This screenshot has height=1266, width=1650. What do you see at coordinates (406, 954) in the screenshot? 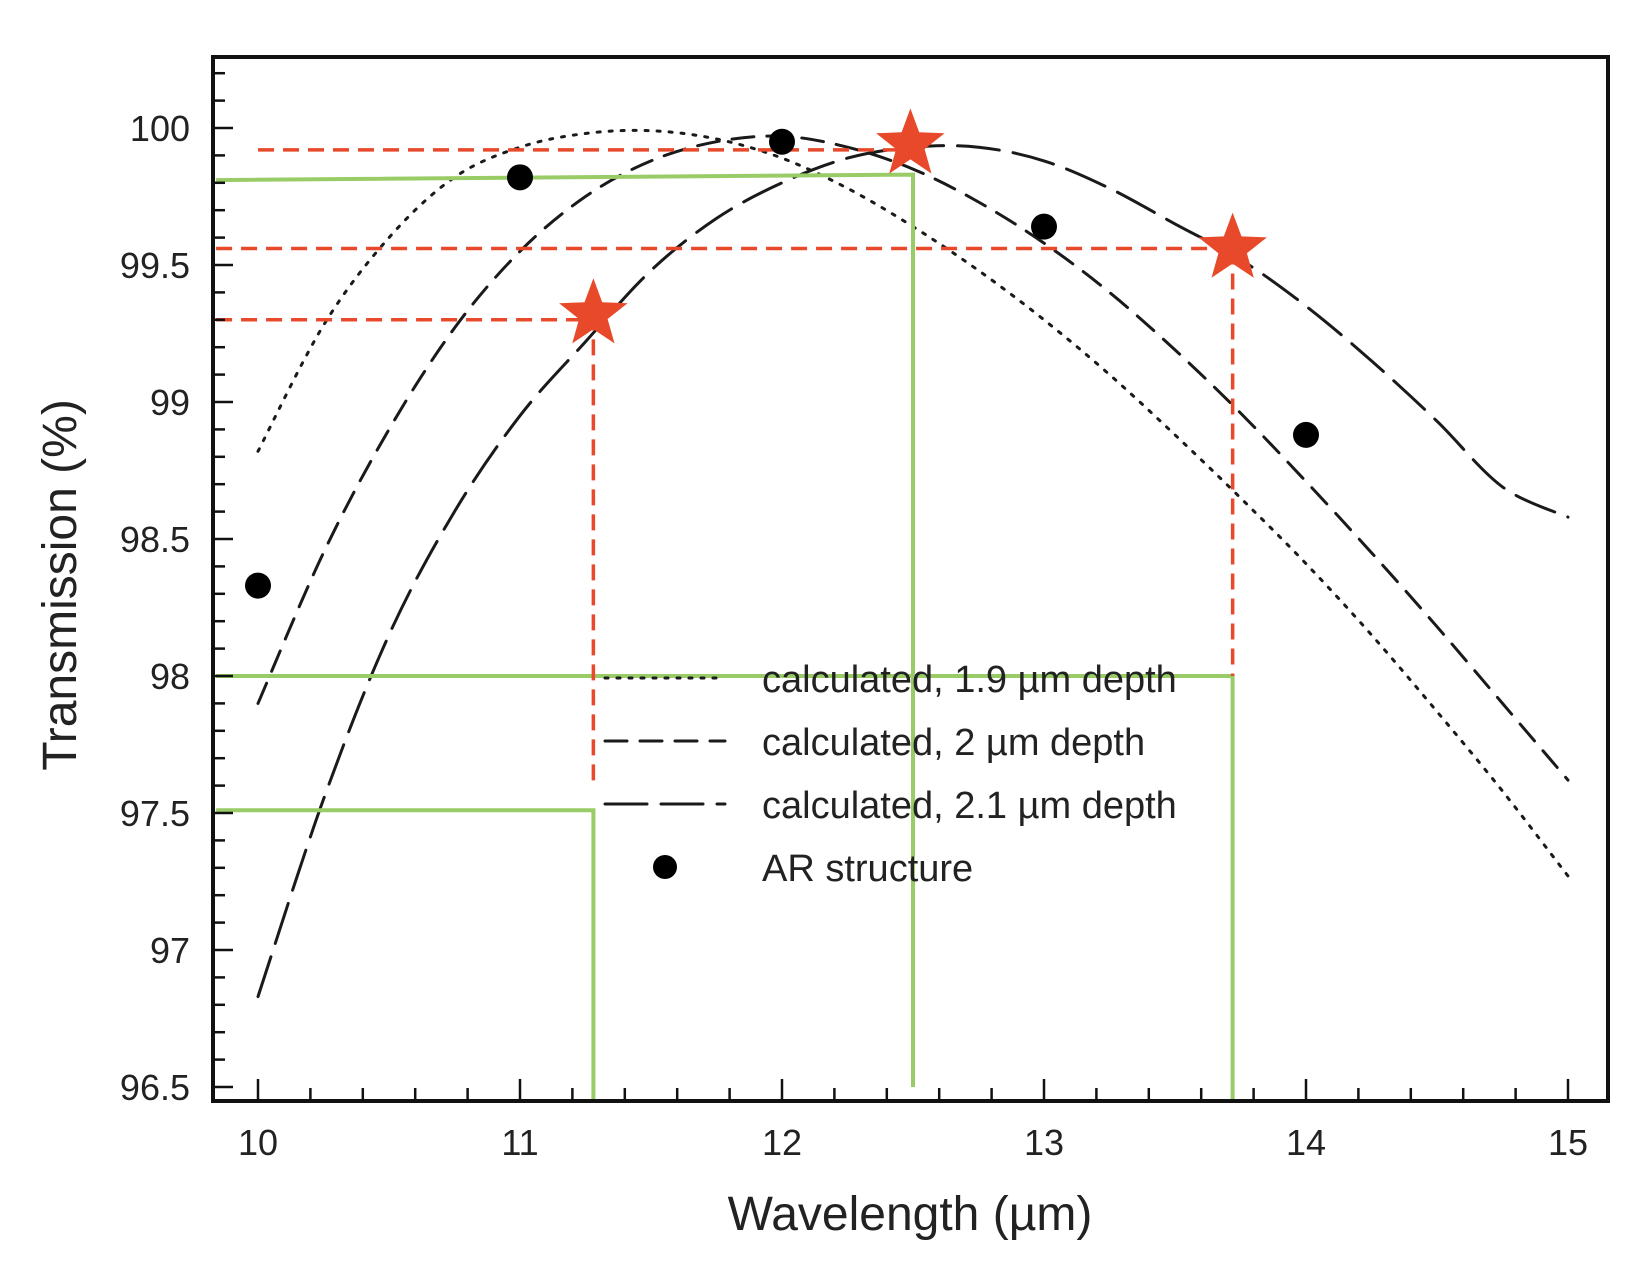
I see `green-guide-line` at bounding box center [406, 954].